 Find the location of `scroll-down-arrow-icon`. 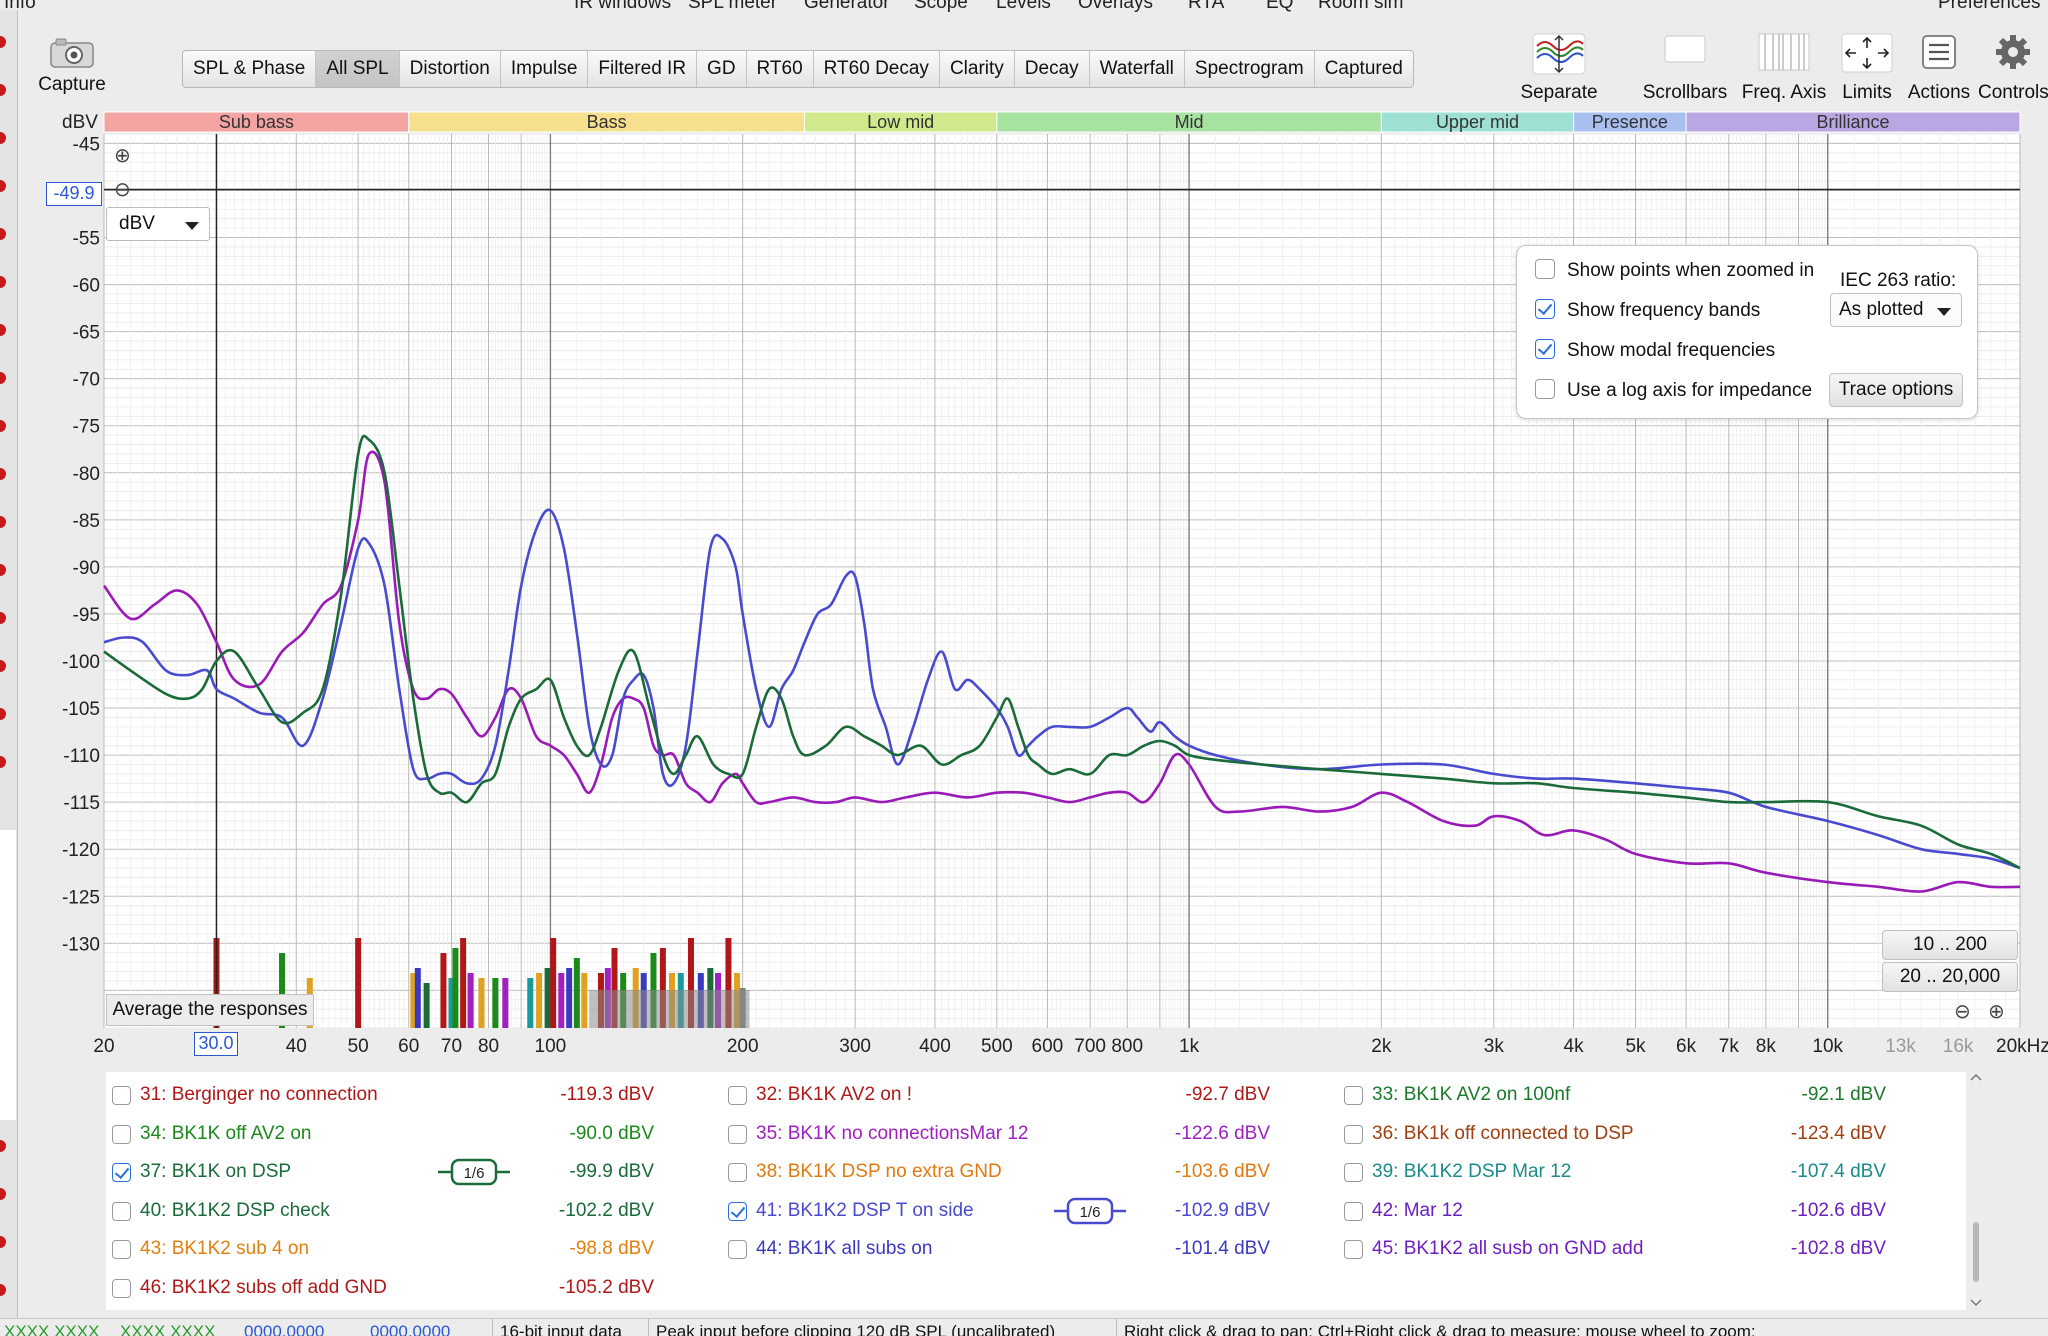

scroll-down-arrow-icon is located at coordinates (1976, 1303).